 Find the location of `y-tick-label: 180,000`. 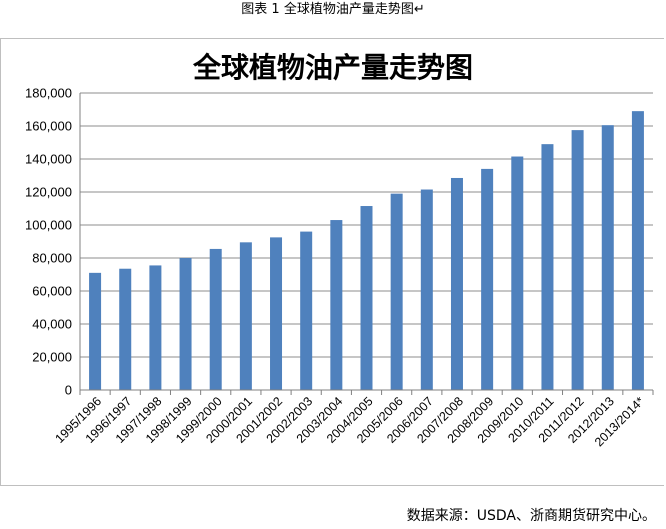

y-tick-label: 180,000 is located at coordinates (48, 93).